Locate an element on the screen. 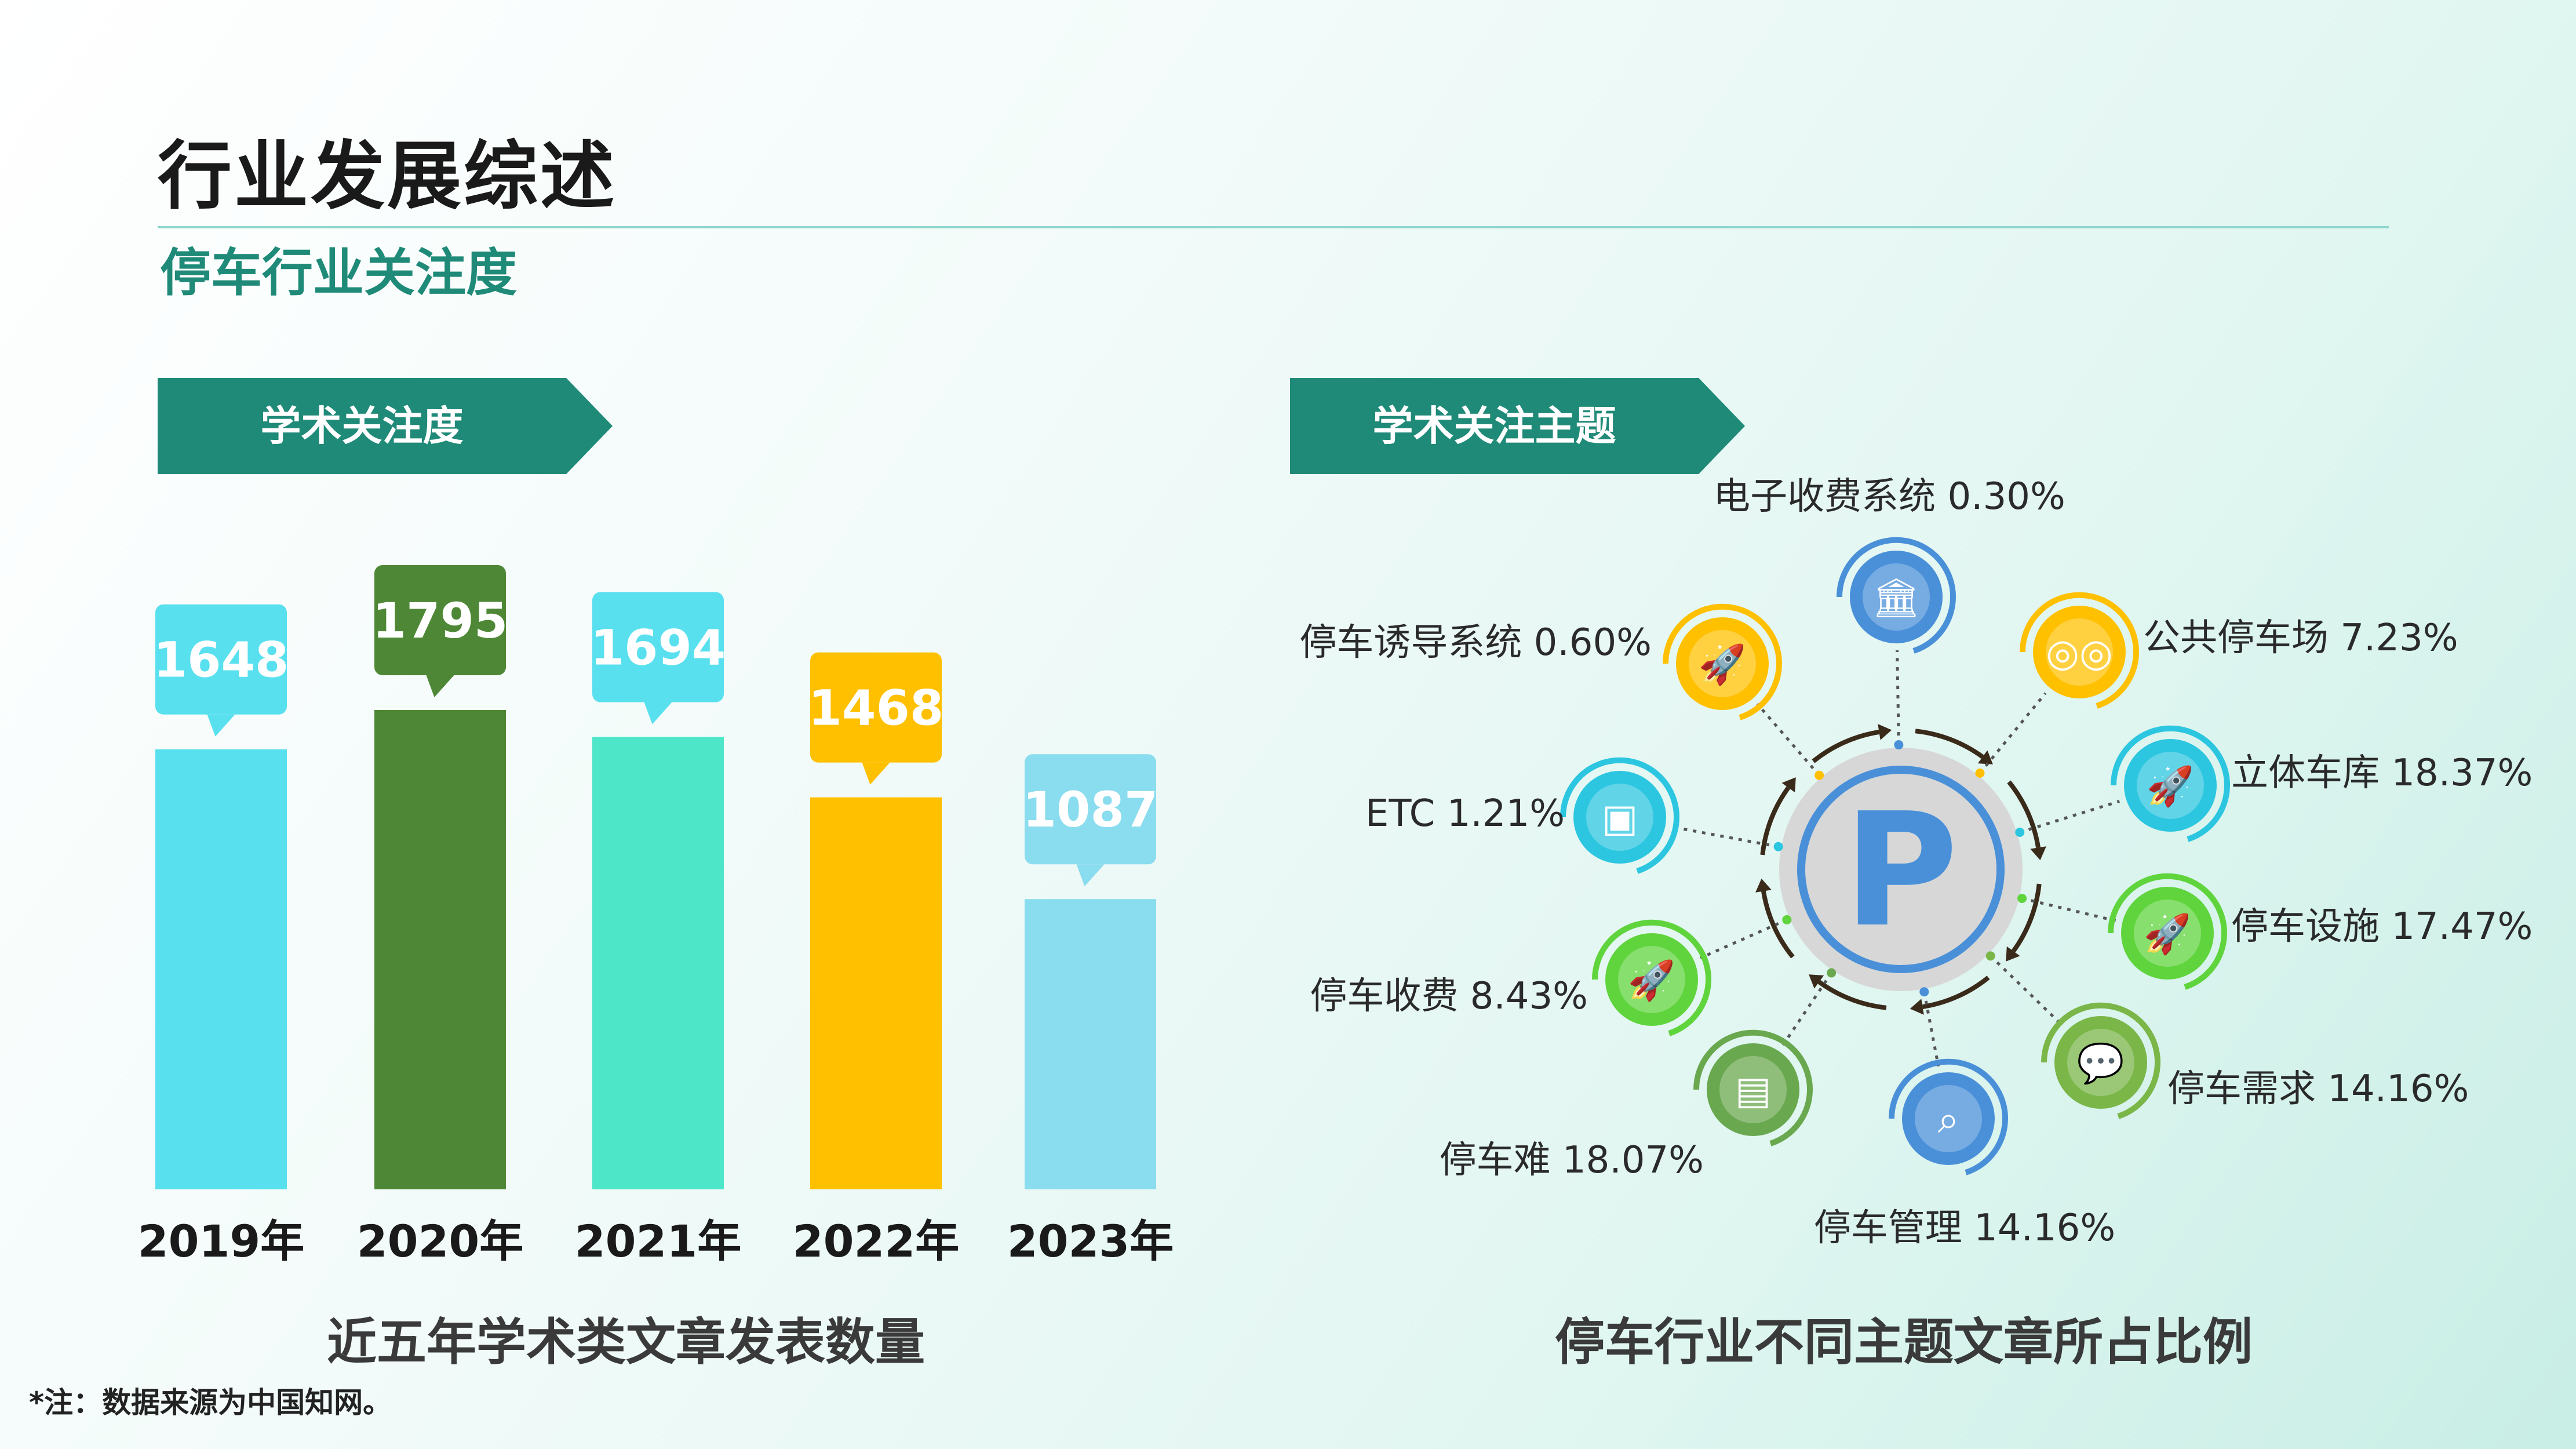 The image size is (2576, 1449). parking-icon-ring is located at coordinates (1901, 869).